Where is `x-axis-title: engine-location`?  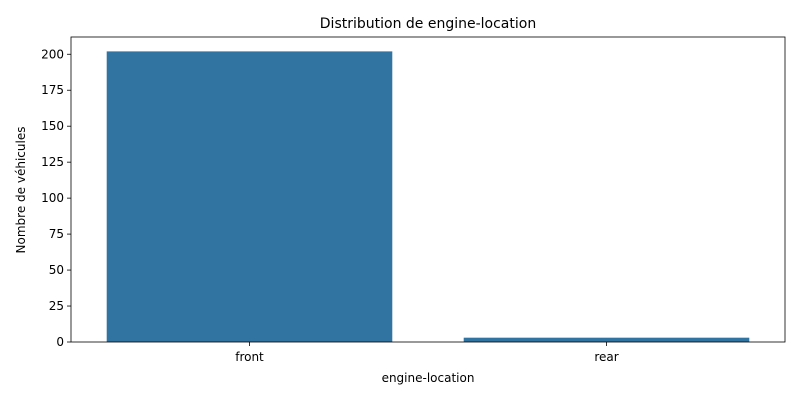
x-axis-title: engine-location is located at coordinates (428, 378).